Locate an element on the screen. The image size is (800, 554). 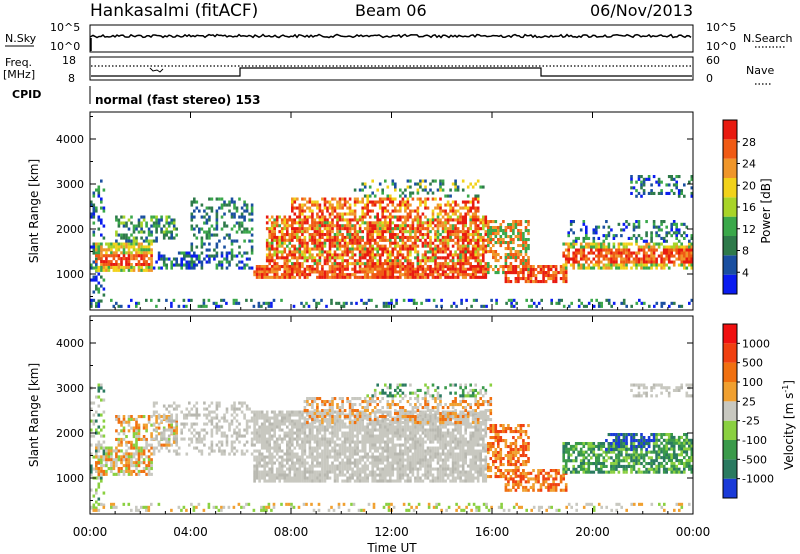
station-title: Hankasalmi (fitACF) is located at coordinates (174, 11).